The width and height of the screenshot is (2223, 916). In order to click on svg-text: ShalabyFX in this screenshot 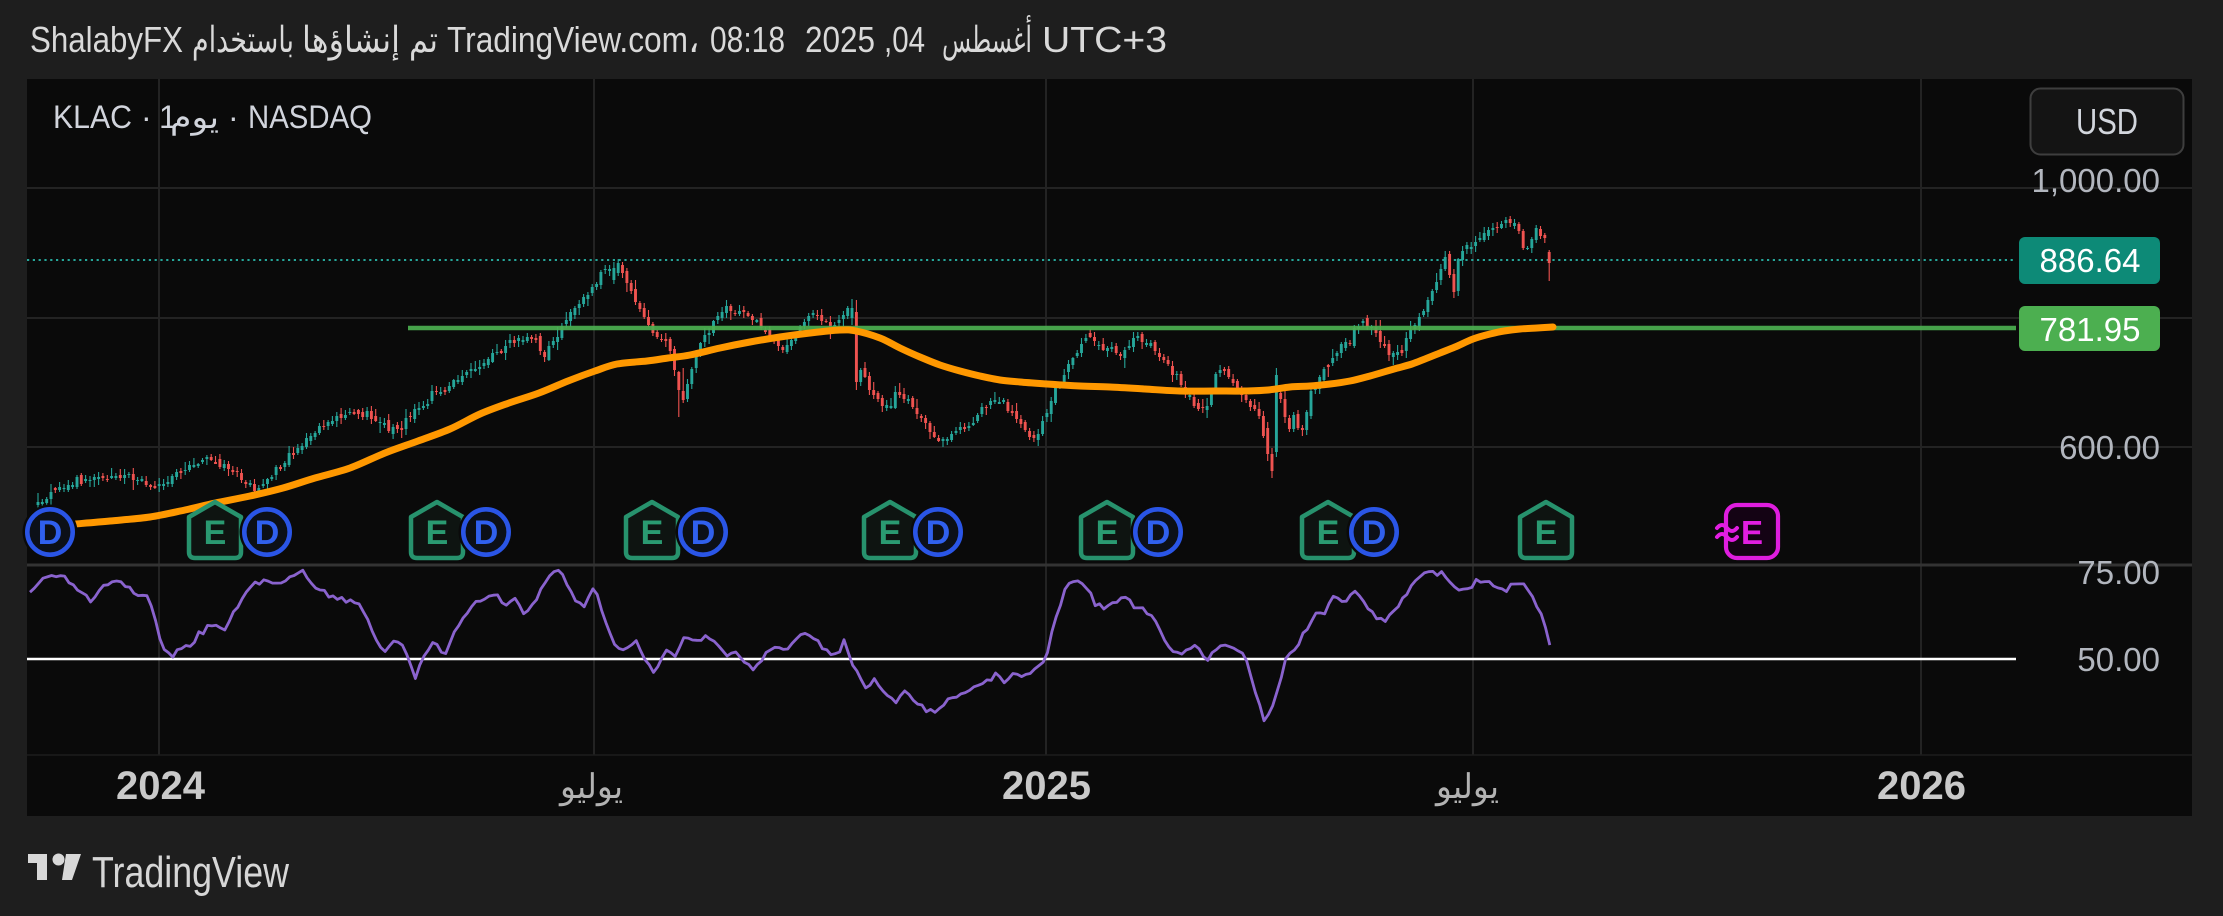, I will do `click(106, 39)`.